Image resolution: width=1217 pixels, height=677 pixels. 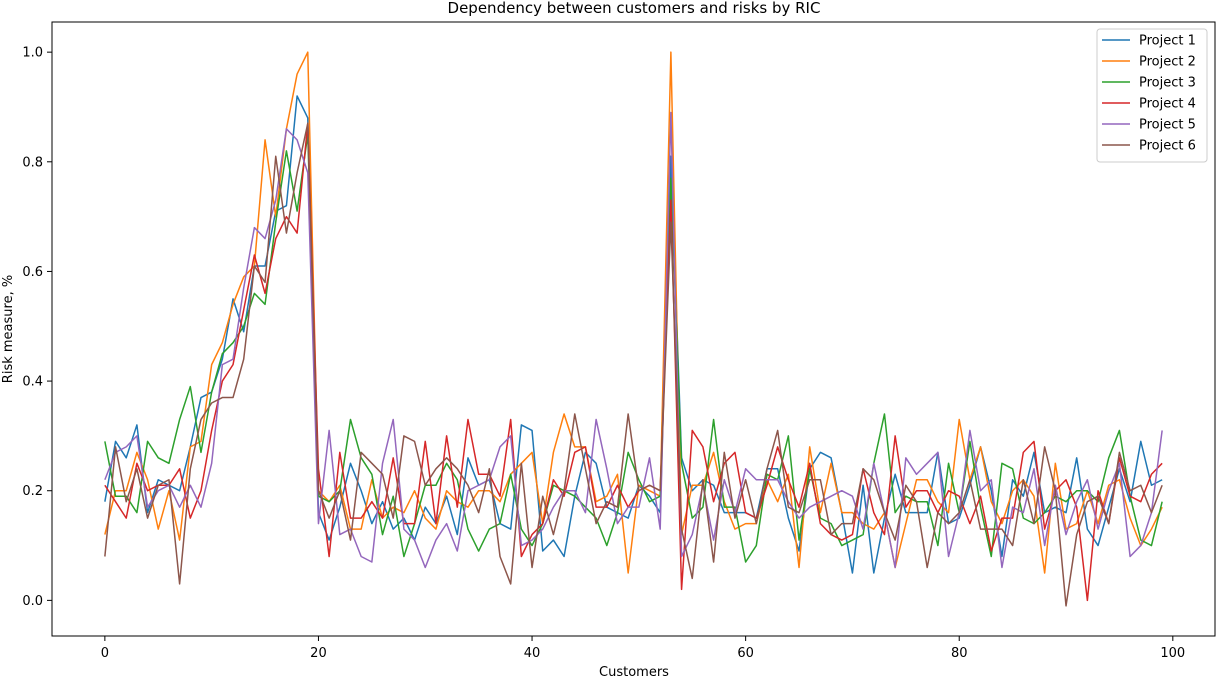 What do you see at coordinates (8, 329) in the screenshot?
I see `y-axis-label: Risk measure, %` at bounding box center [8, 329].